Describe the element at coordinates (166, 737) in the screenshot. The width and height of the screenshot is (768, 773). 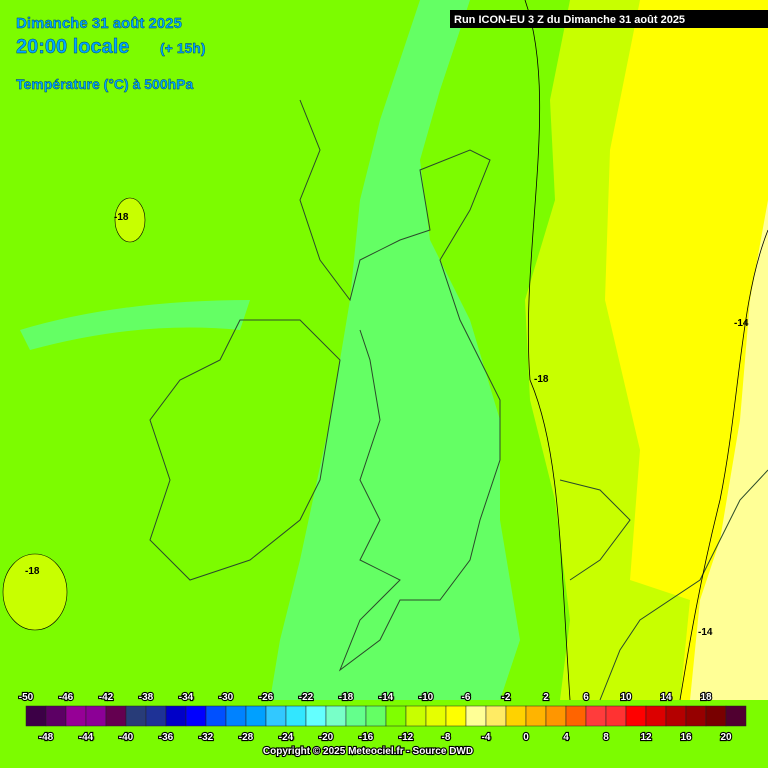
I see `legend-label: -36` at that location.